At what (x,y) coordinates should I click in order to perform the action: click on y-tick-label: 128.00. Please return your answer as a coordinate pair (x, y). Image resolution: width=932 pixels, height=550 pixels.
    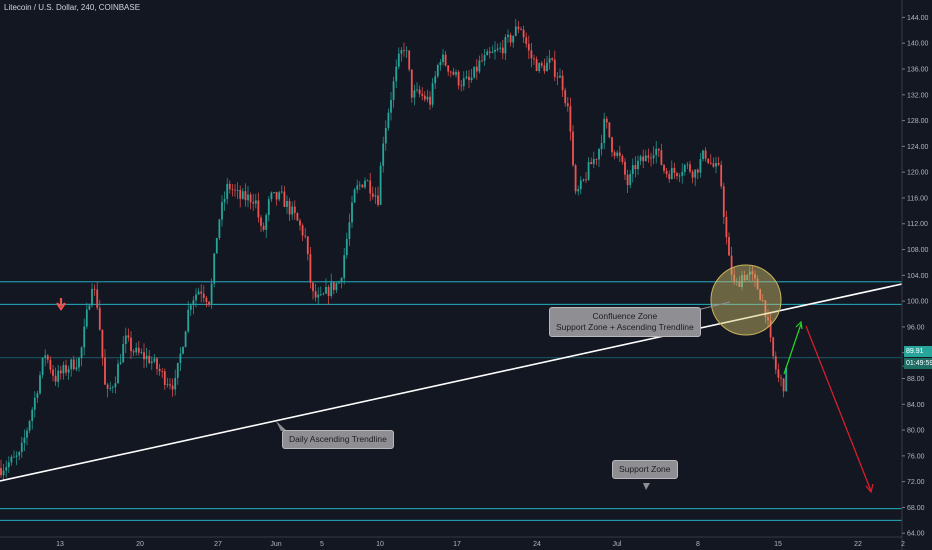
    Looking at the image, I should click on (918, 121).